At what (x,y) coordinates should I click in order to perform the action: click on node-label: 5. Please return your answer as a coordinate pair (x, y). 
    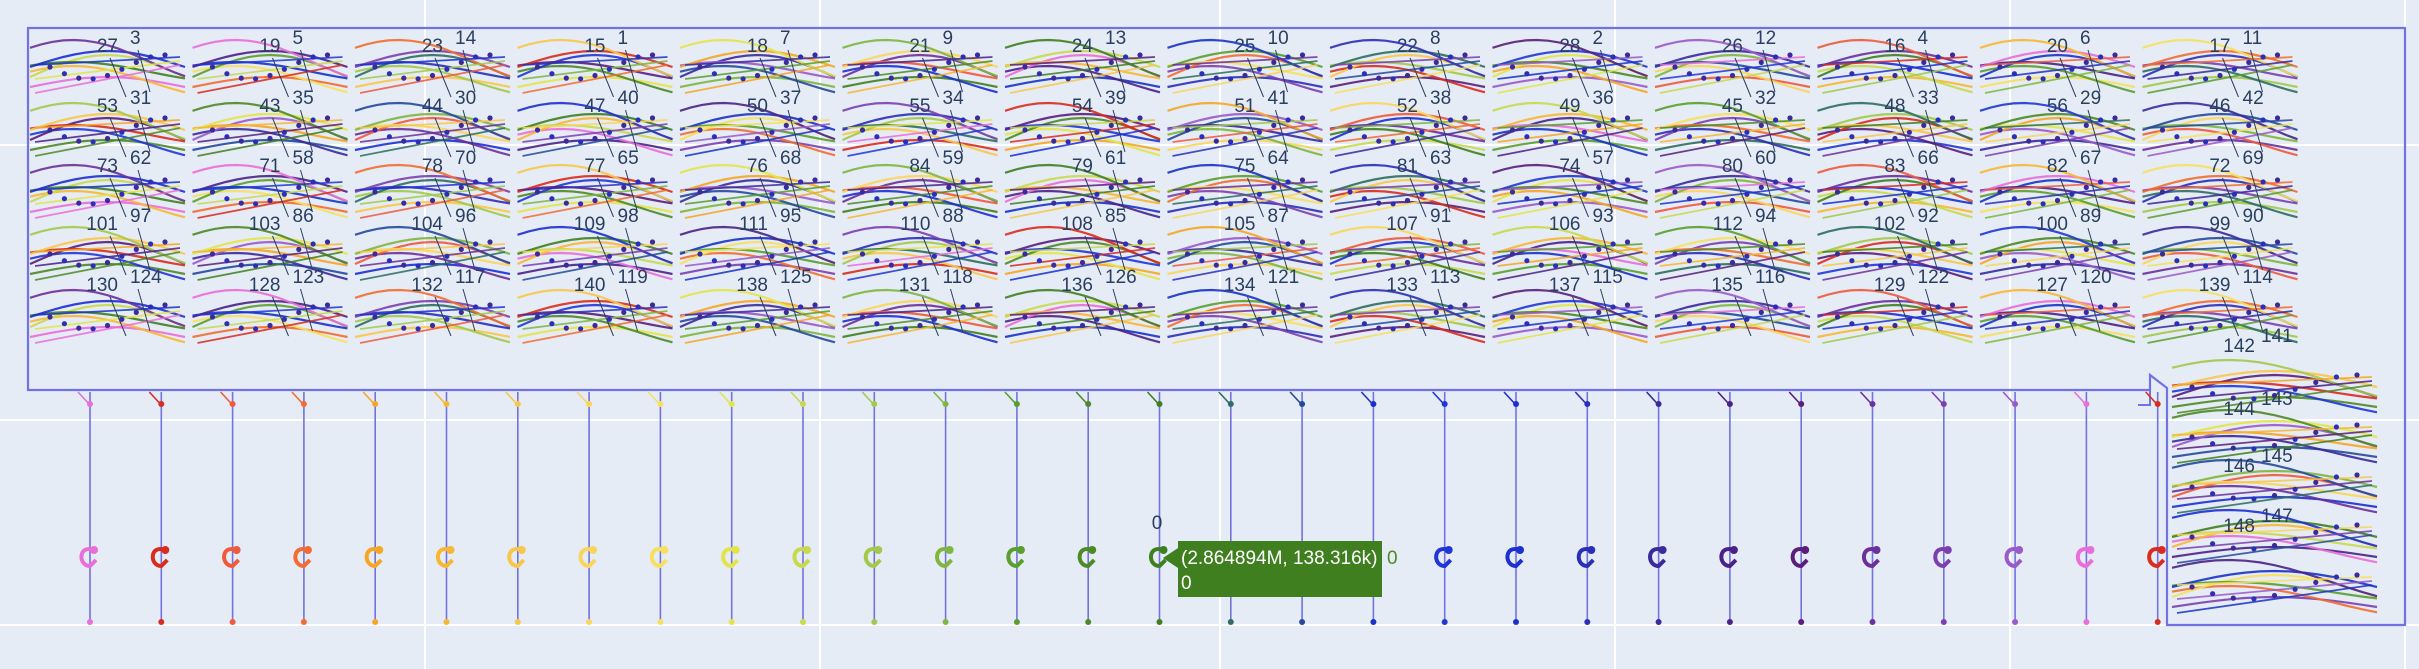
    Looking at the image, I should click on (298, 38).